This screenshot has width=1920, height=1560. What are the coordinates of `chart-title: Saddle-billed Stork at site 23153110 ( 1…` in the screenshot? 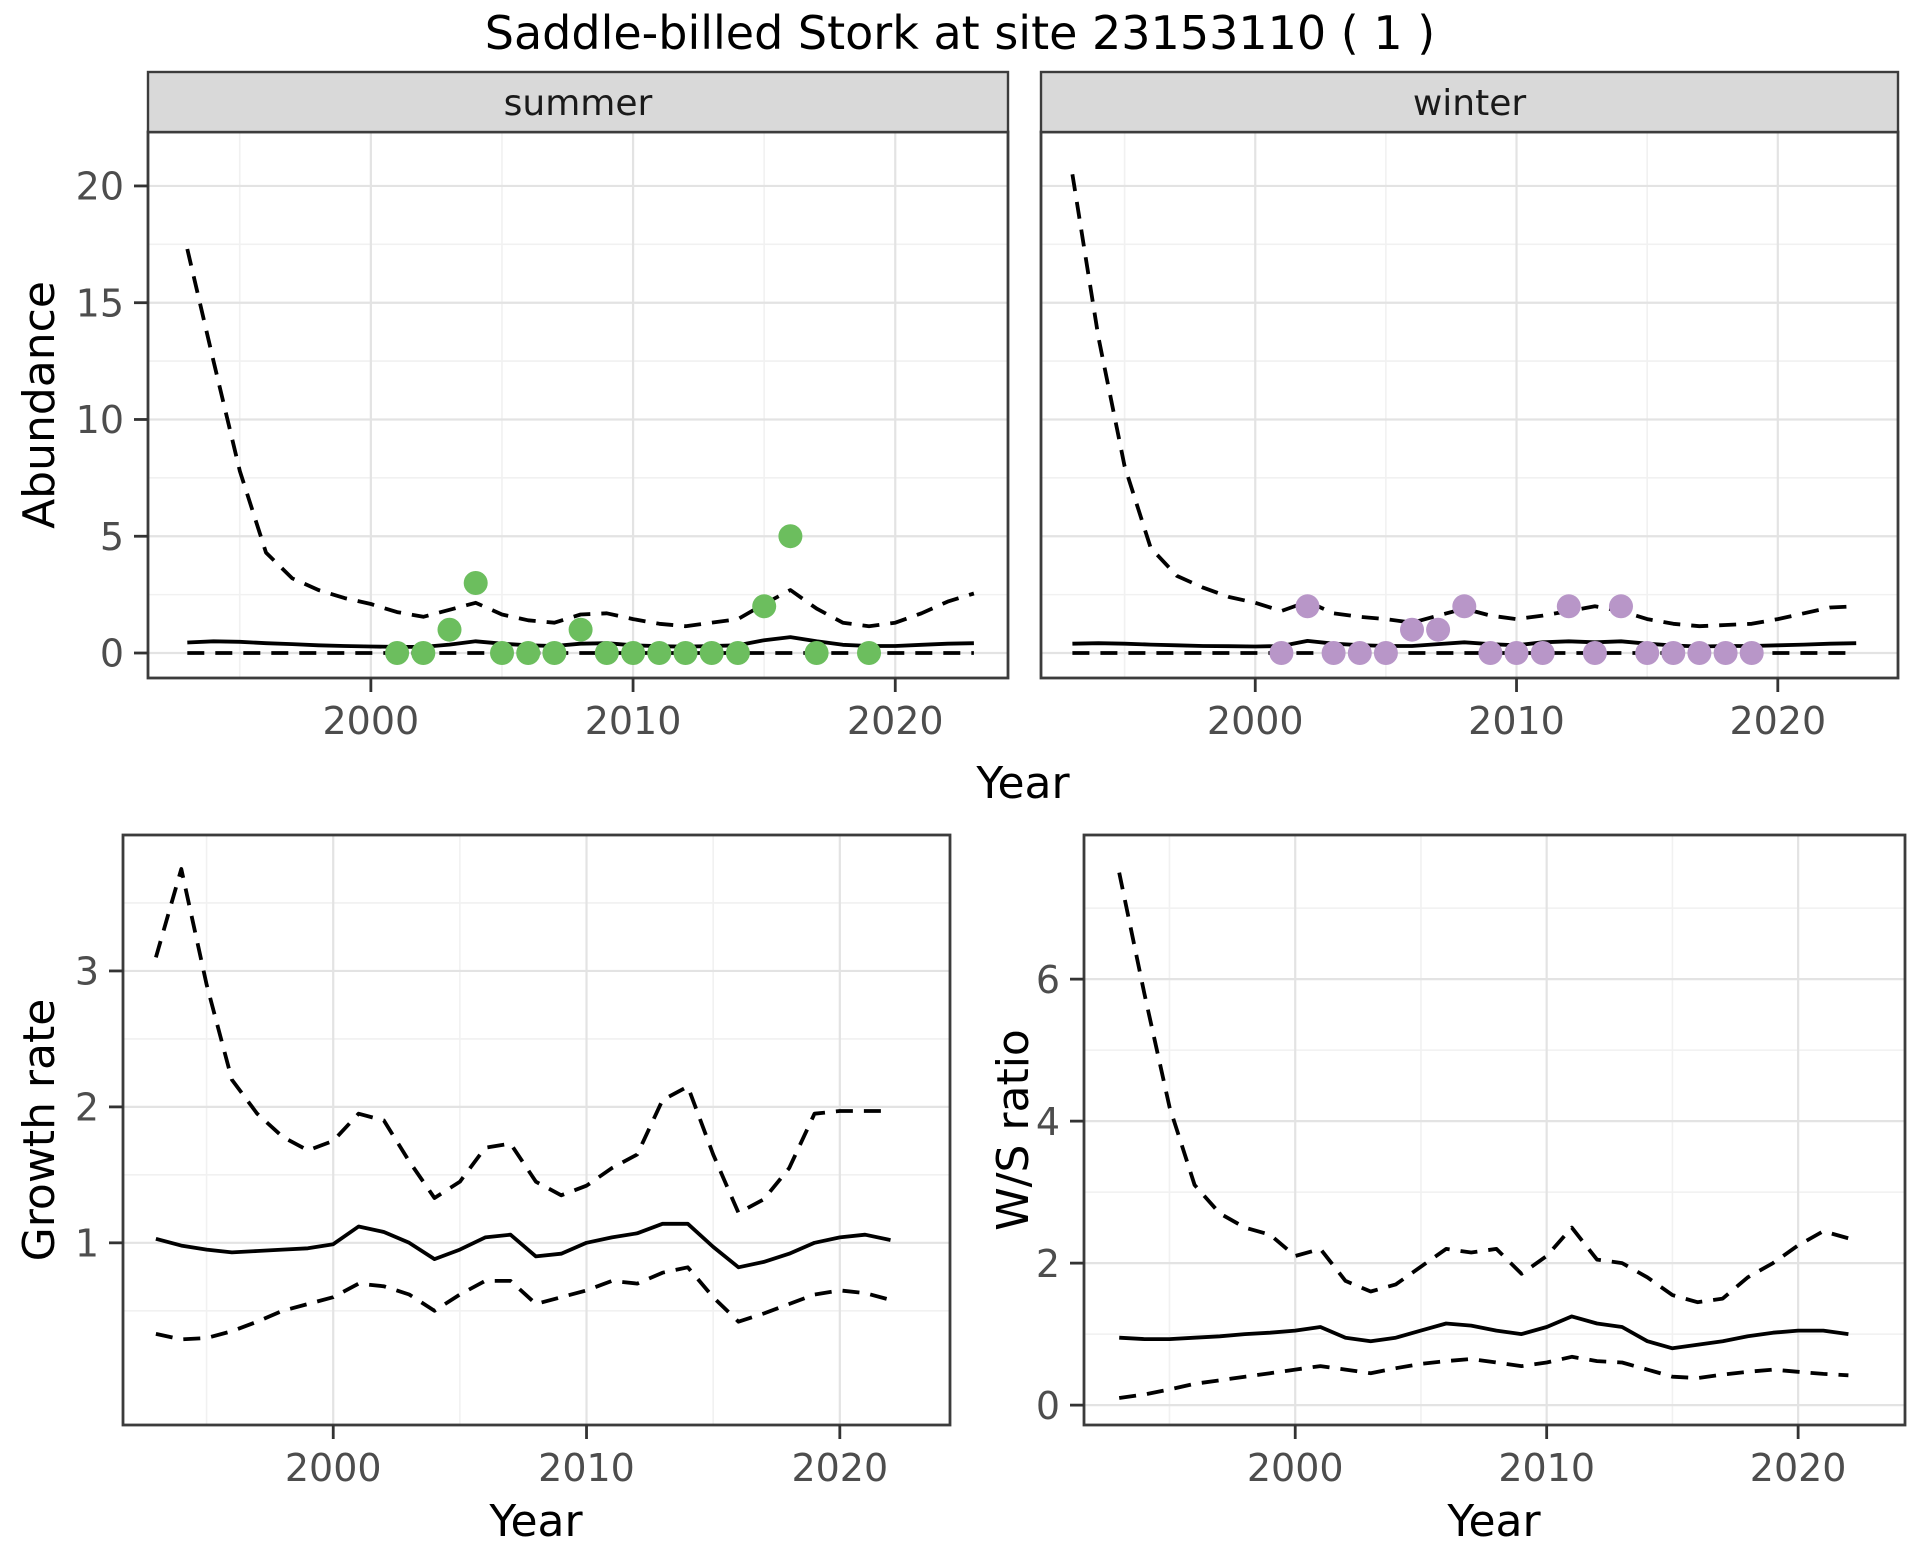 It's located at (960, 33).